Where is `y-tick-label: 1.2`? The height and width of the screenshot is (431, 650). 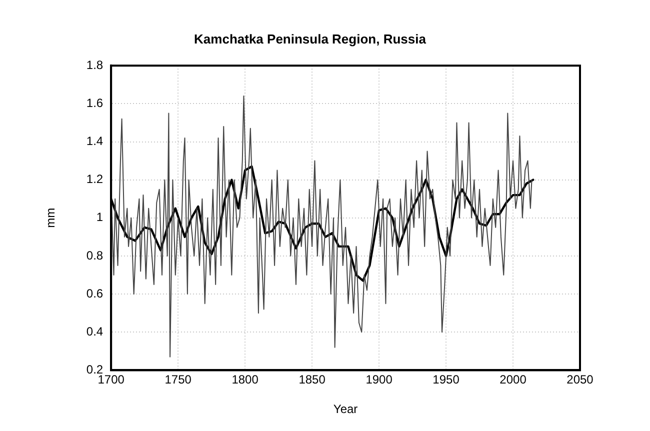
y-tick-label: 1.2 is located at coordinates (95, 179).